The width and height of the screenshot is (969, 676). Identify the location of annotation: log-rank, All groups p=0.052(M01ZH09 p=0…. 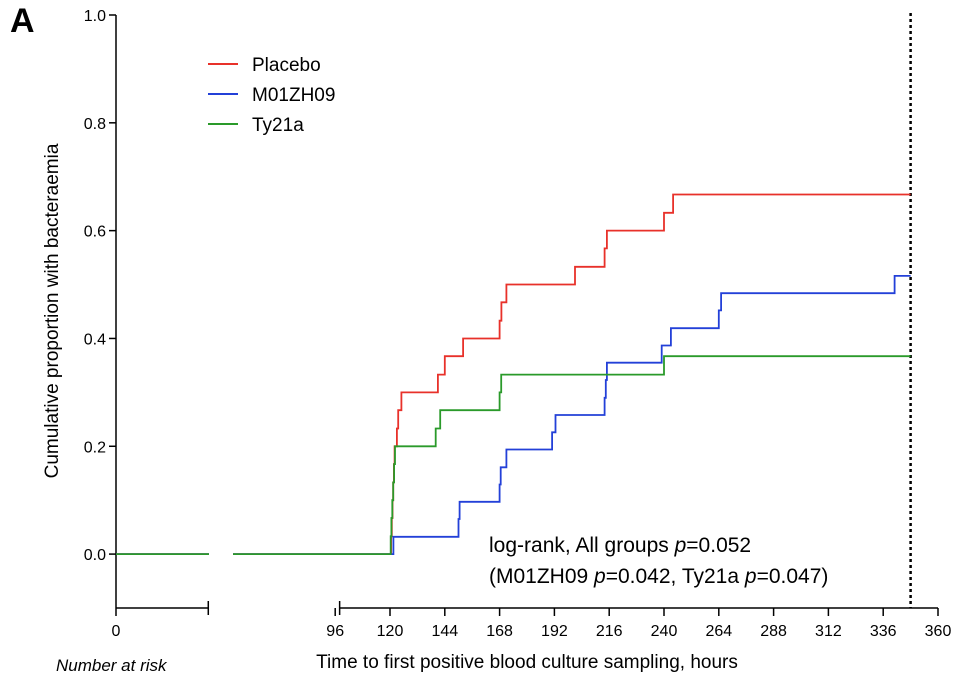
(658, 561).